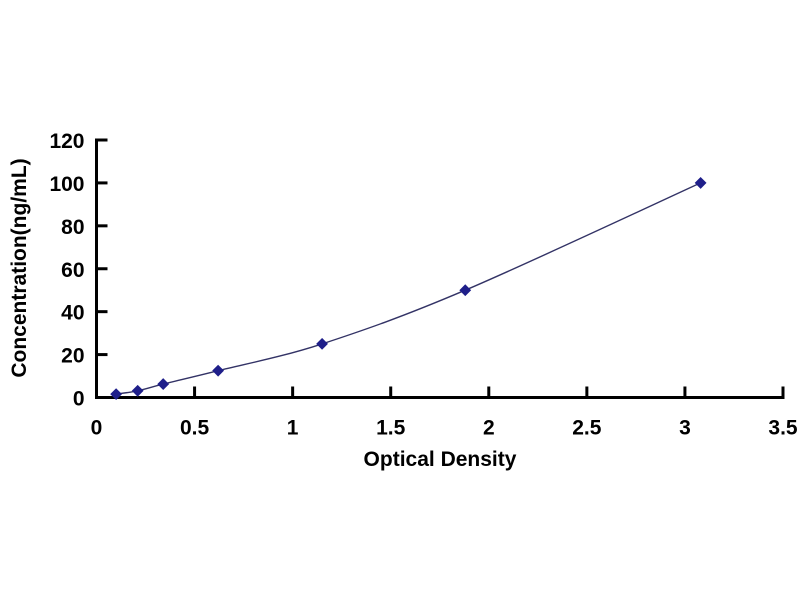 The height and width of the screenshot is (605, 800). What do you see at coordinates (72, 270) in the screenshot?
I see `y-tick-label: 60` at bounding box center [72, 270].